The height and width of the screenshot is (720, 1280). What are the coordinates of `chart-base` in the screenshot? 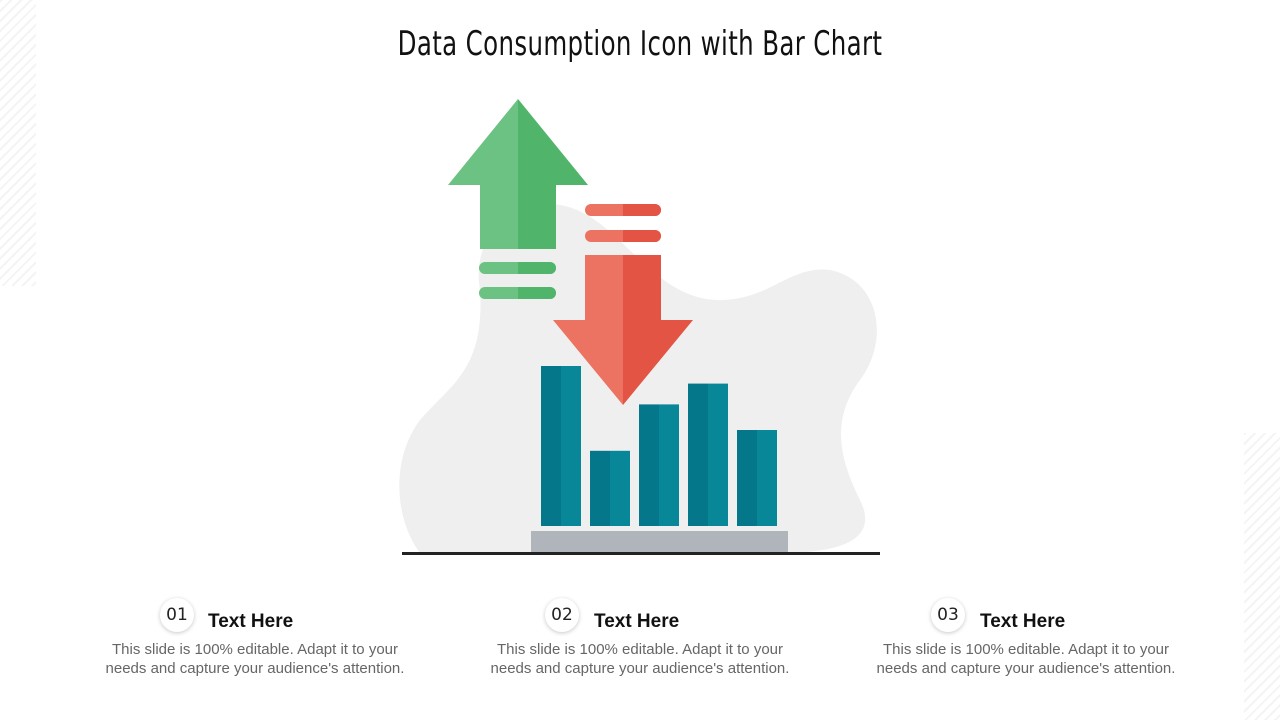 It's located at (659, 541).